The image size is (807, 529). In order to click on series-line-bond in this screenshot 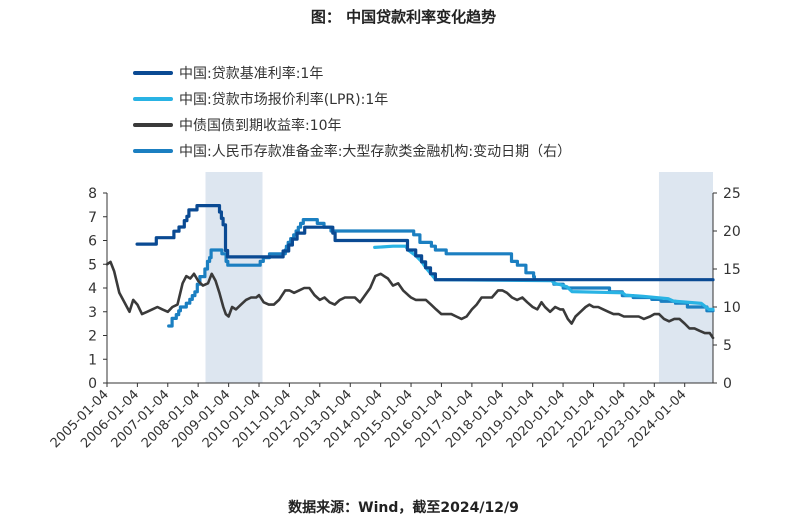, I will do `click(410, 300)`.